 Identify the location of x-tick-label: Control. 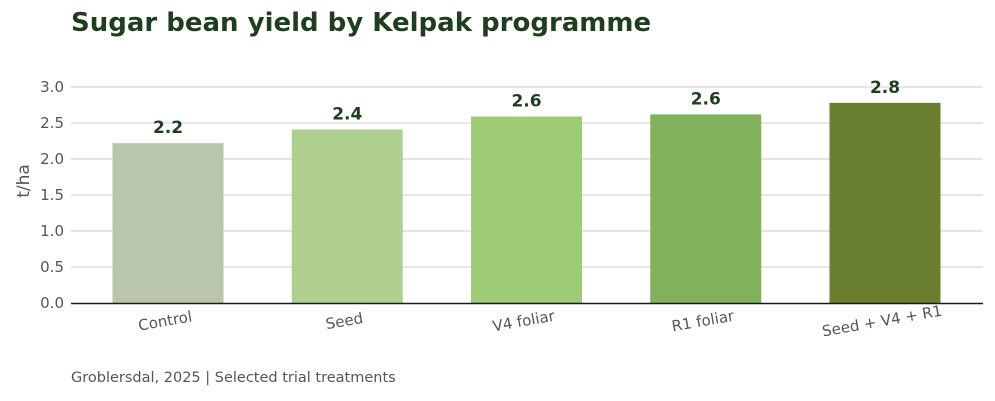
(165, 321).